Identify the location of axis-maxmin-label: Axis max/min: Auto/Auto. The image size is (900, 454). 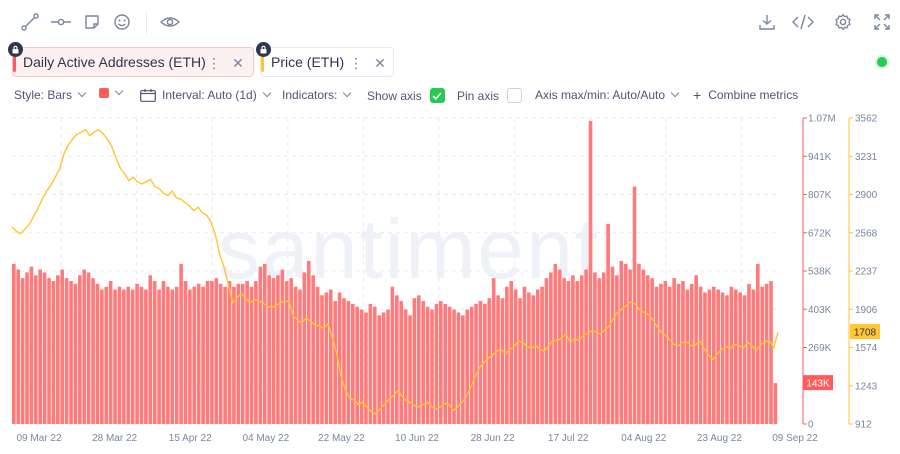
(600, 95).